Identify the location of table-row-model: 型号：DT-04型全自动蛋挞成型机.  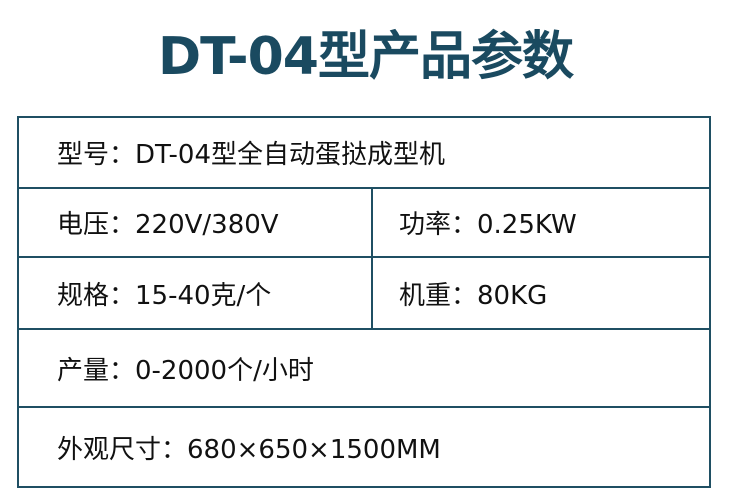
(364, 153).